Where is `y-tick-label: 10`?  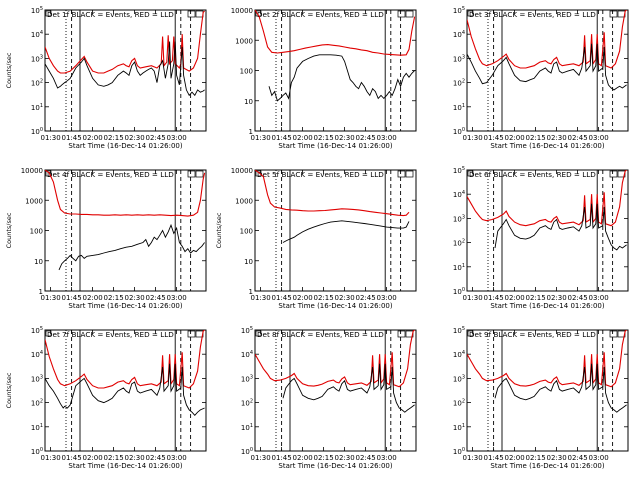
y-tick-label: 10 is located at coordinates (248, 262).